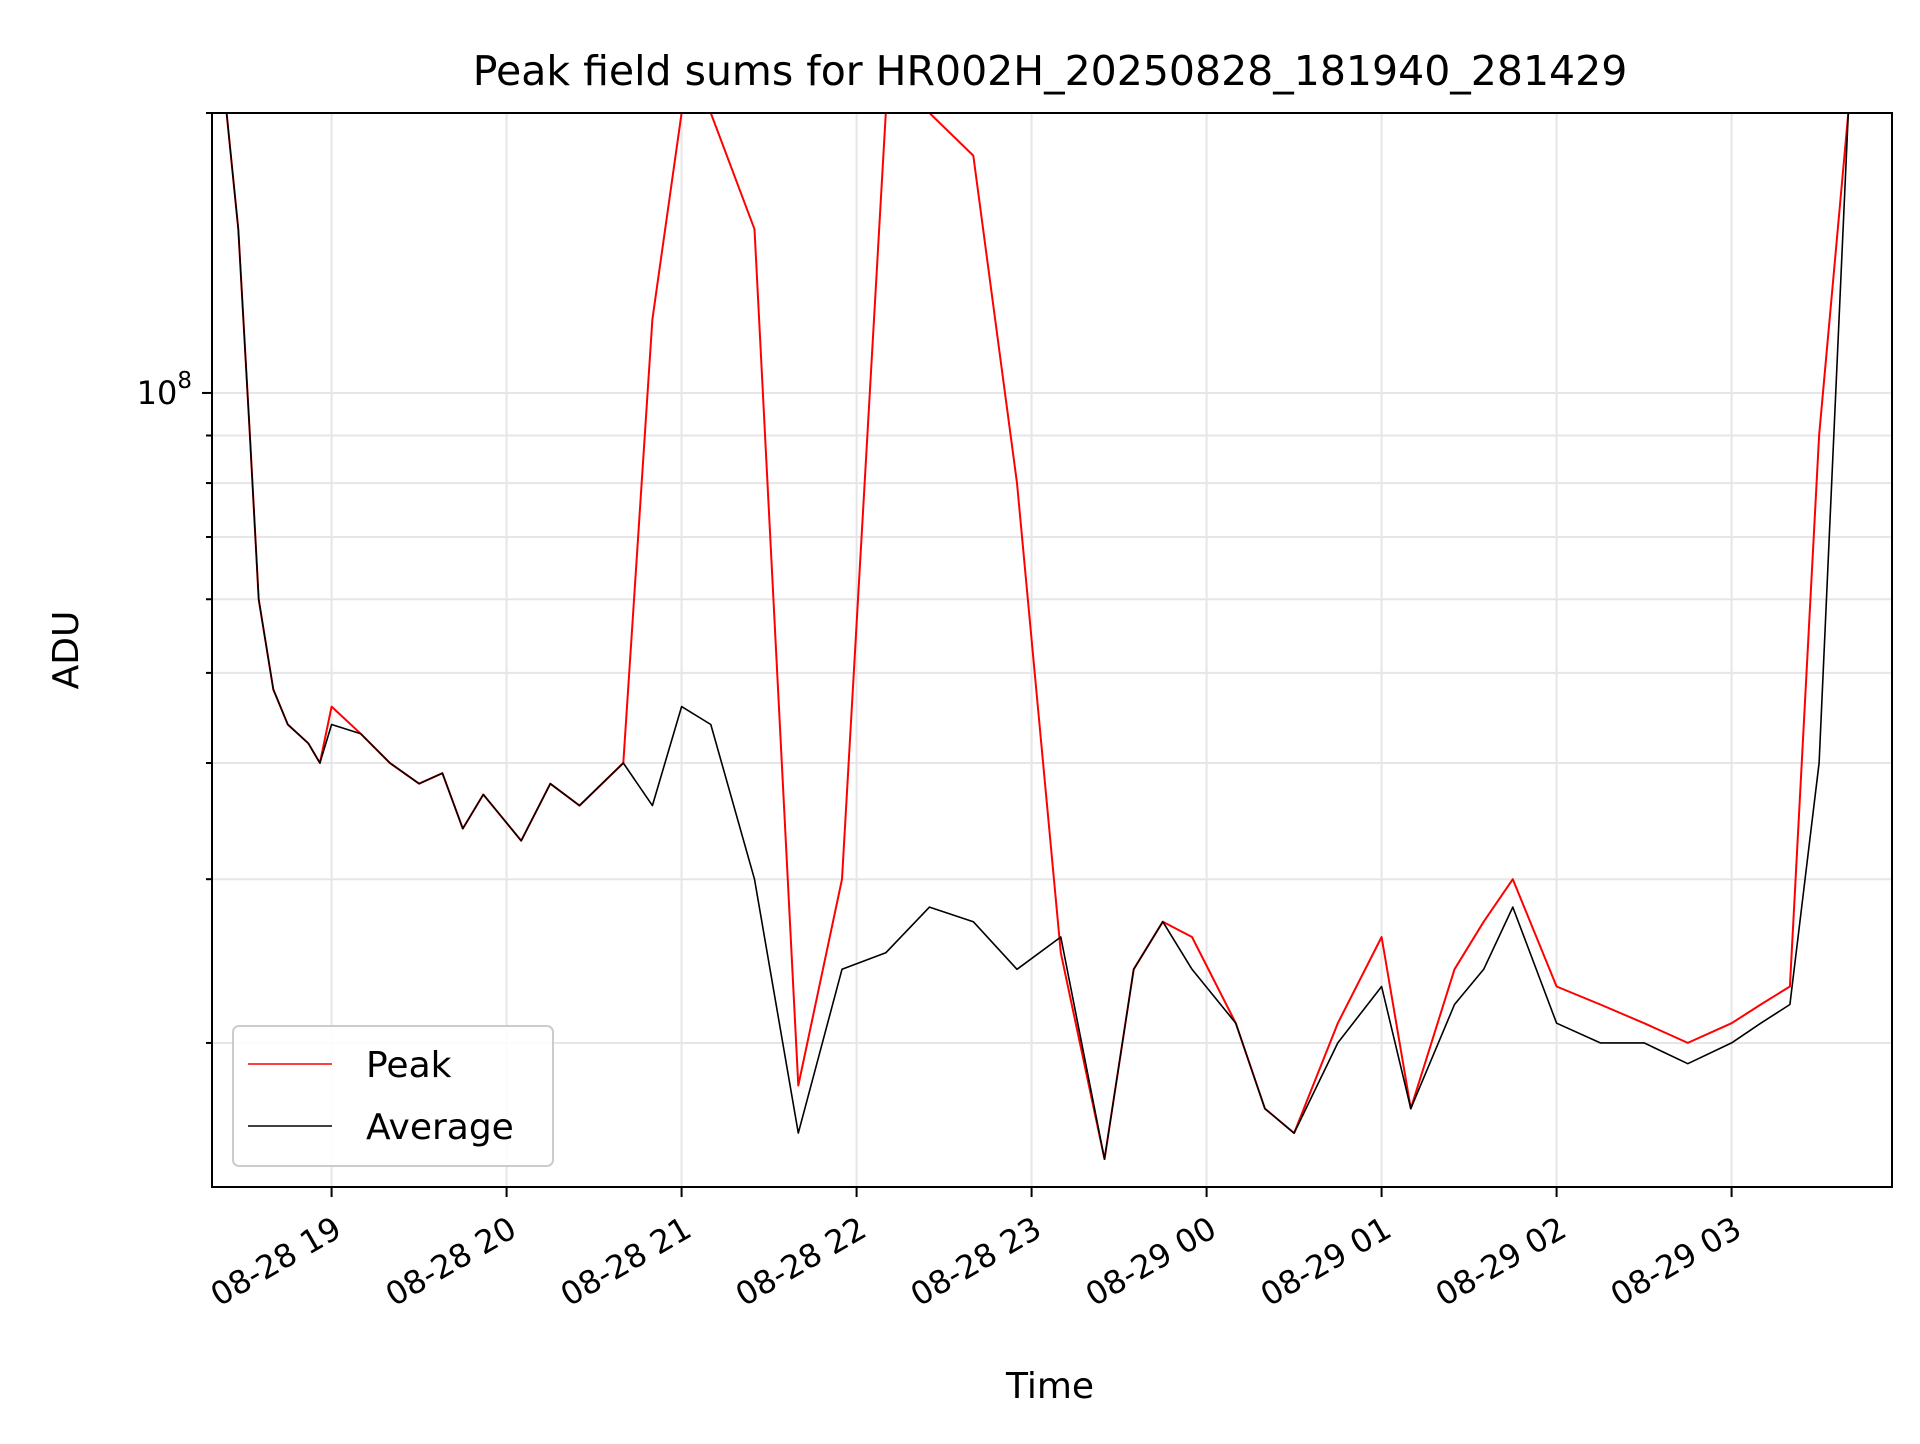 This screenshot has height=1444, width=1920. Describe the element at coordinates (66, 650) in the screenshot. I see `y-axis-label: ADU` at that location.